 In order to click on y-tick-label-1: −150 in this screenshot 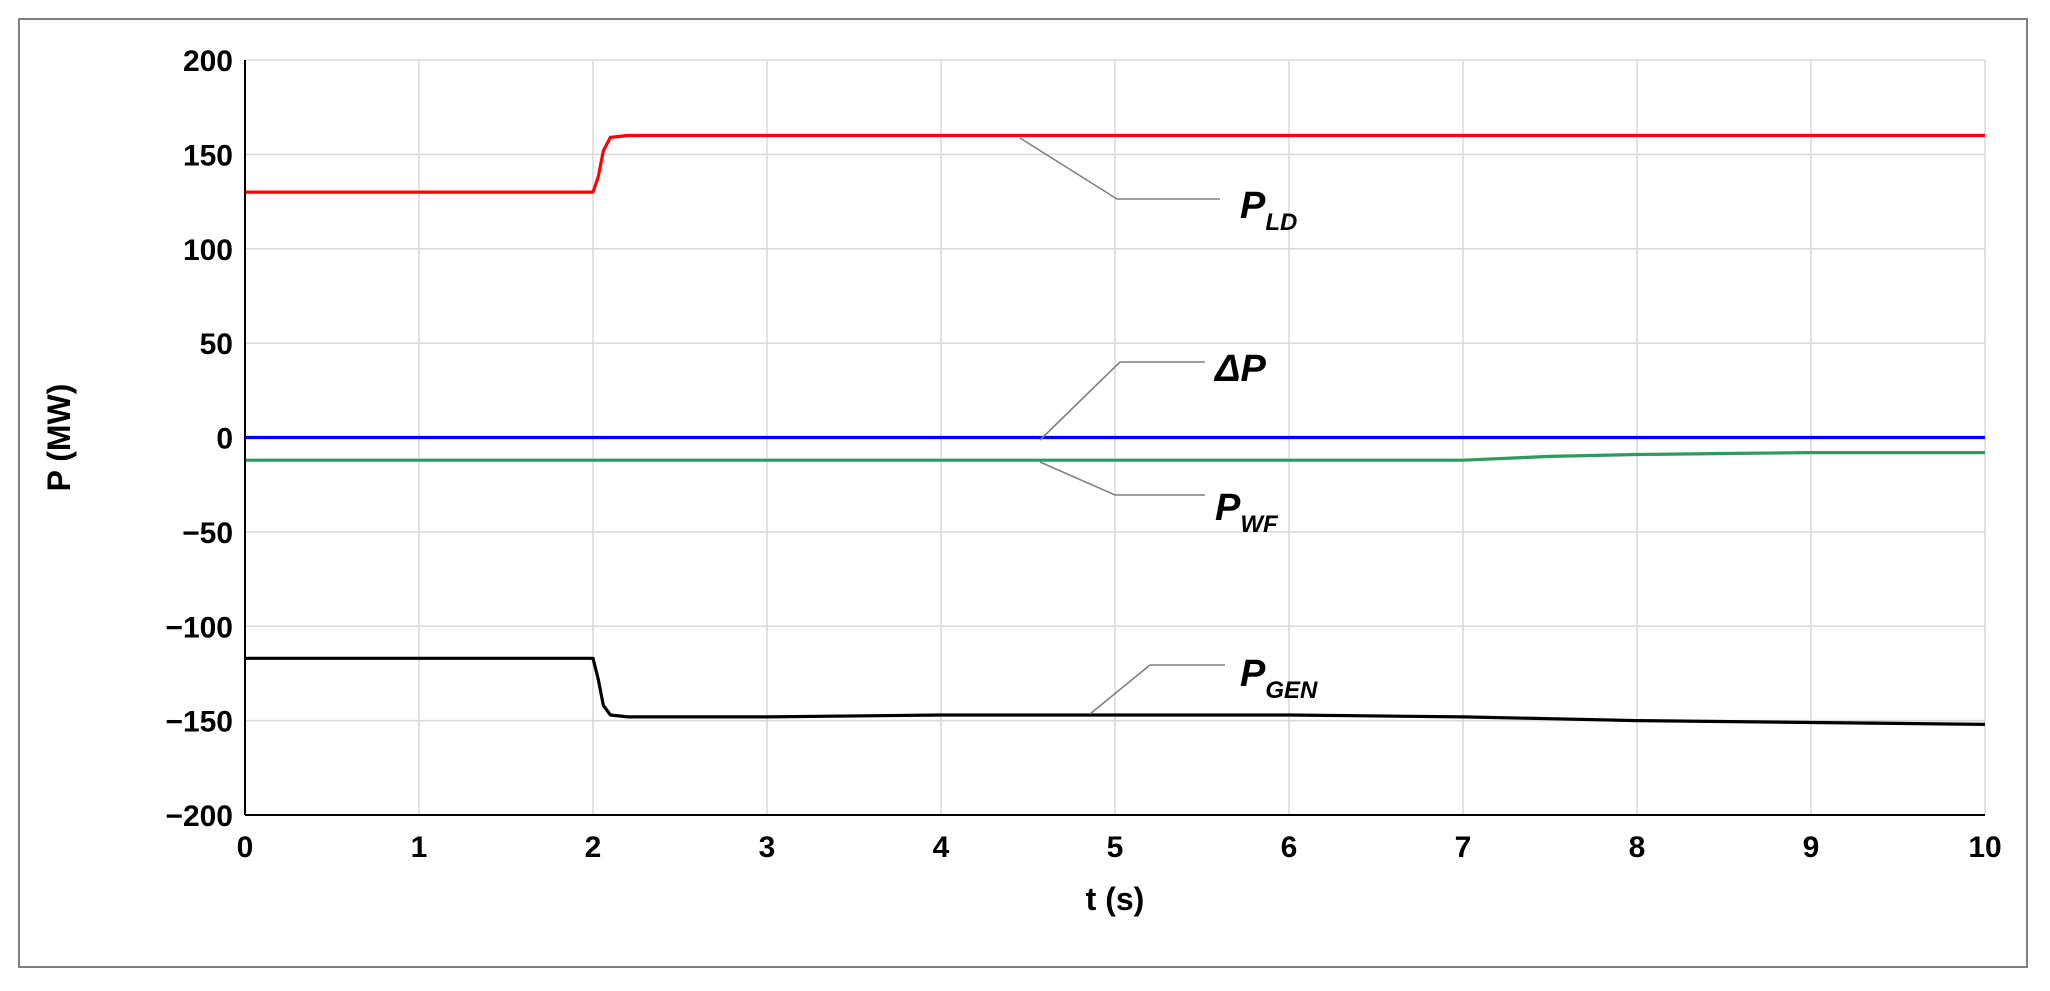, I will do `click(199, 722)`.